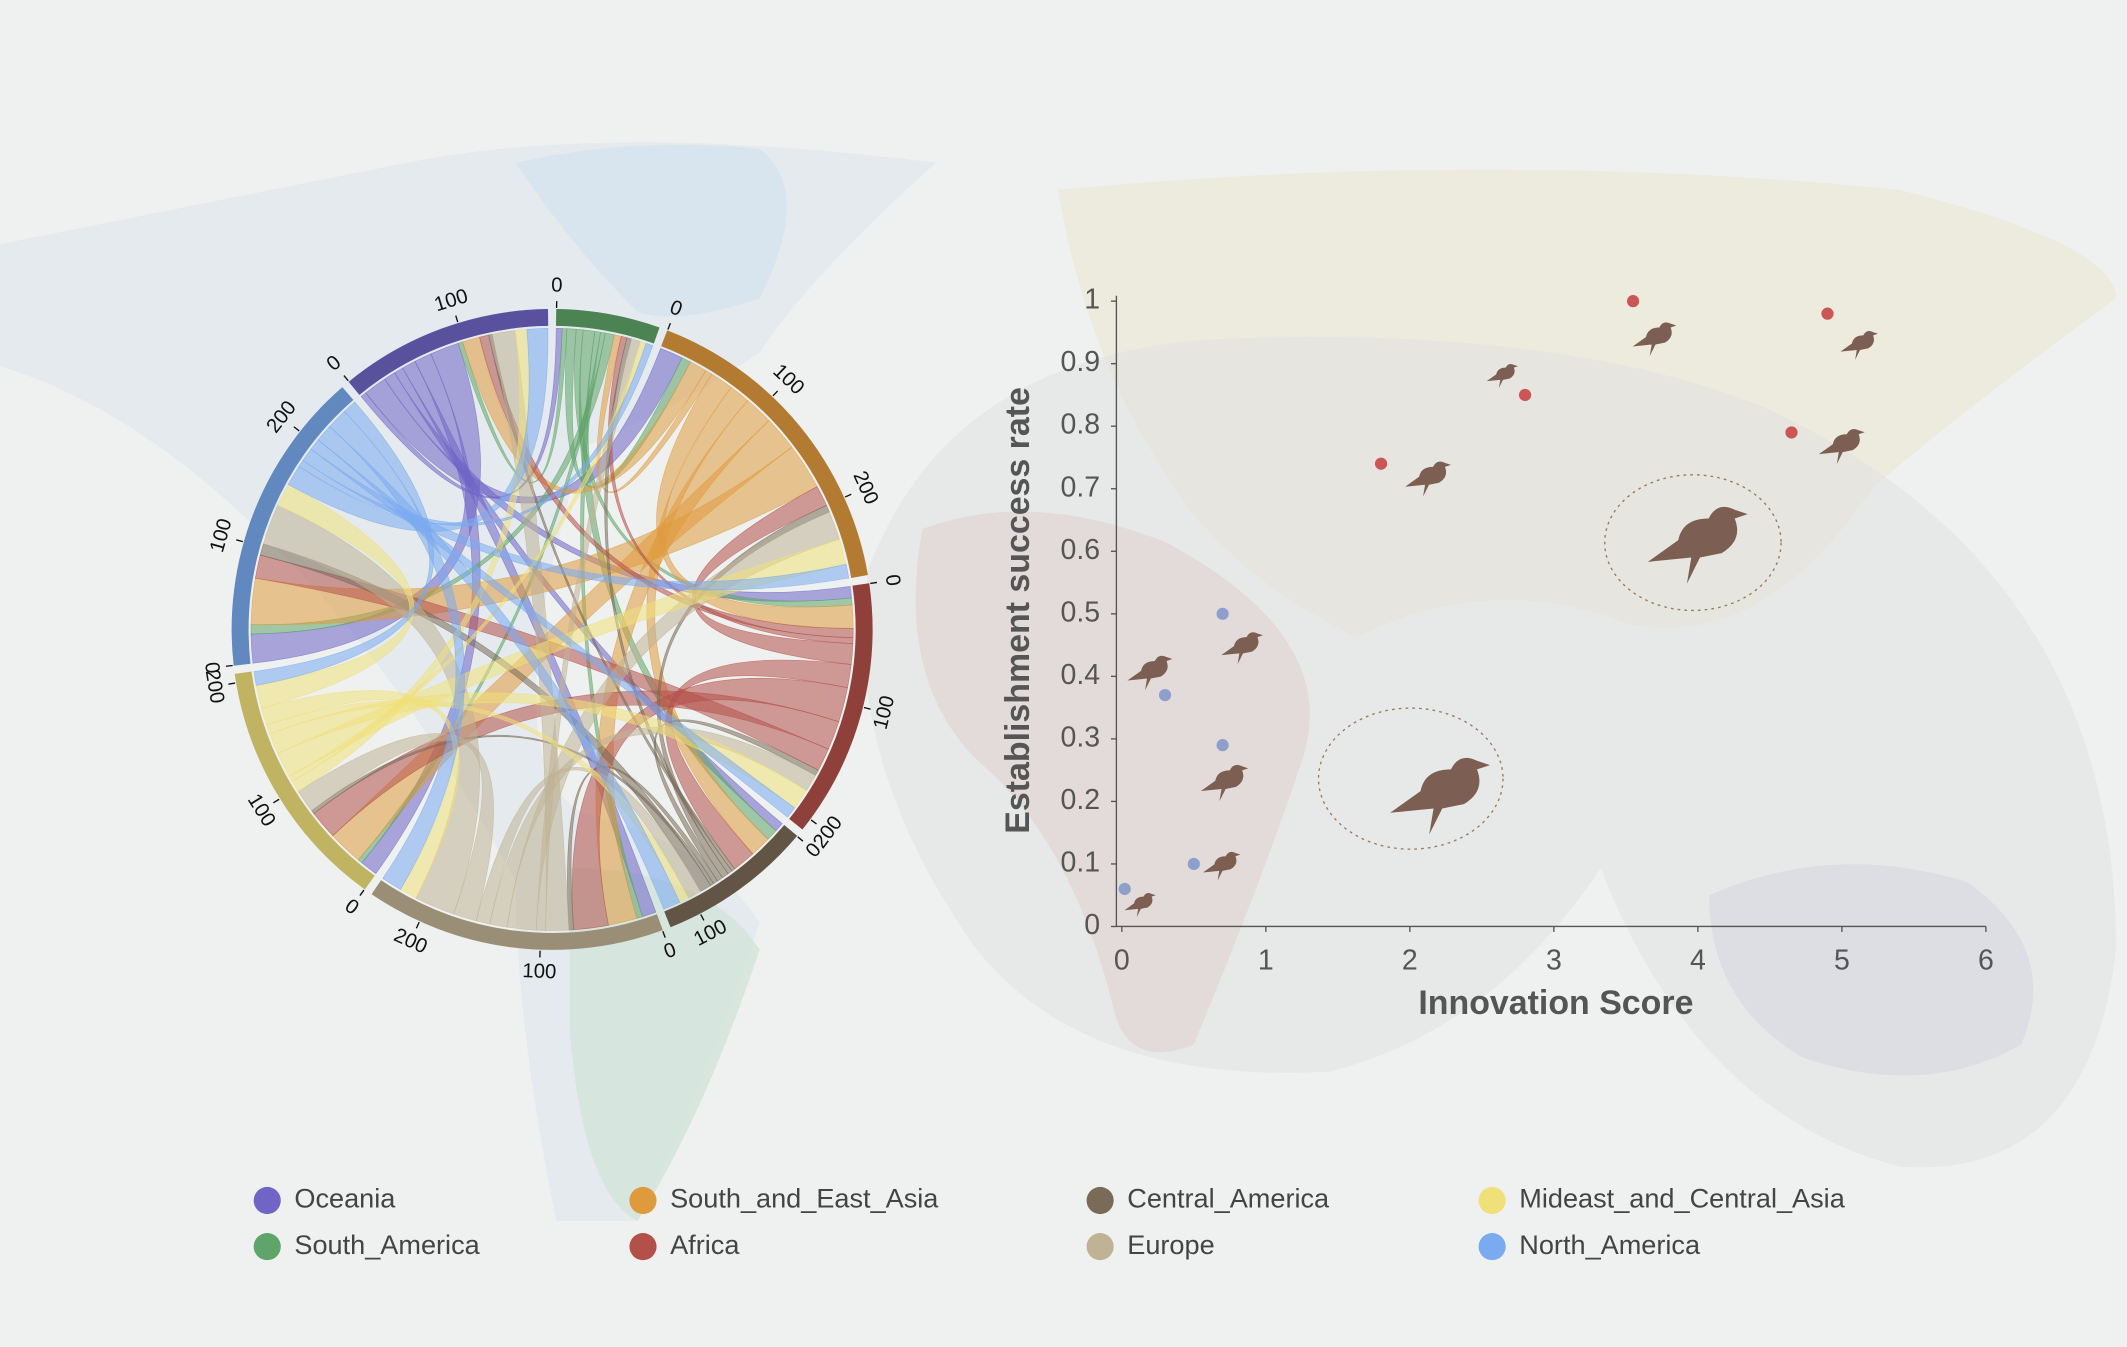  I want to click on x-tick-label: 4, so click(1698, 960).